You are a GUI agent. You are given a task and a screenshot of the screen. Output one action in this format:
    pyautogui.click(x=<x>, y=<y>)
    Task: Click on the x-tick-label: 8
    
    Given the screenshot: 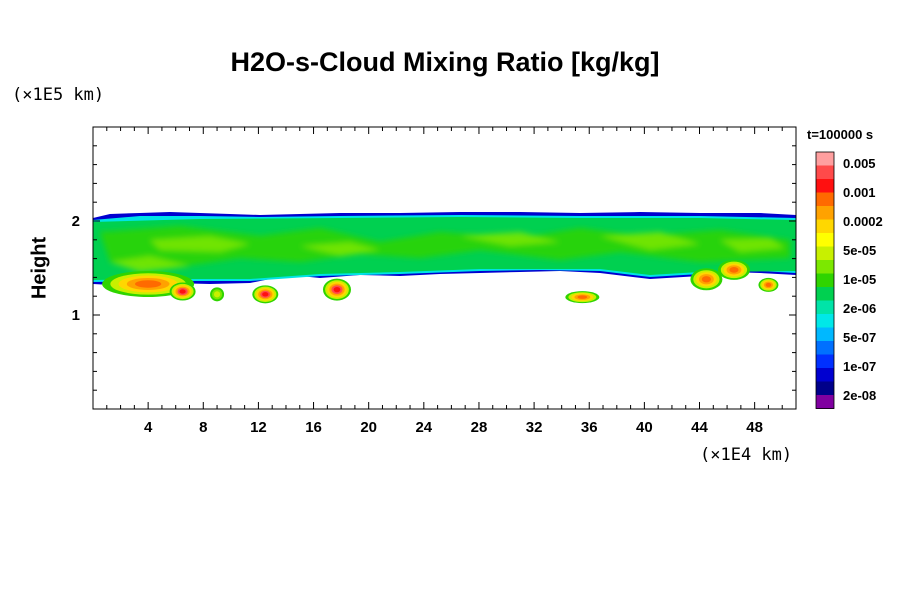 What is the action you would take?
    pyautogui.click(x=203, y=427)
    